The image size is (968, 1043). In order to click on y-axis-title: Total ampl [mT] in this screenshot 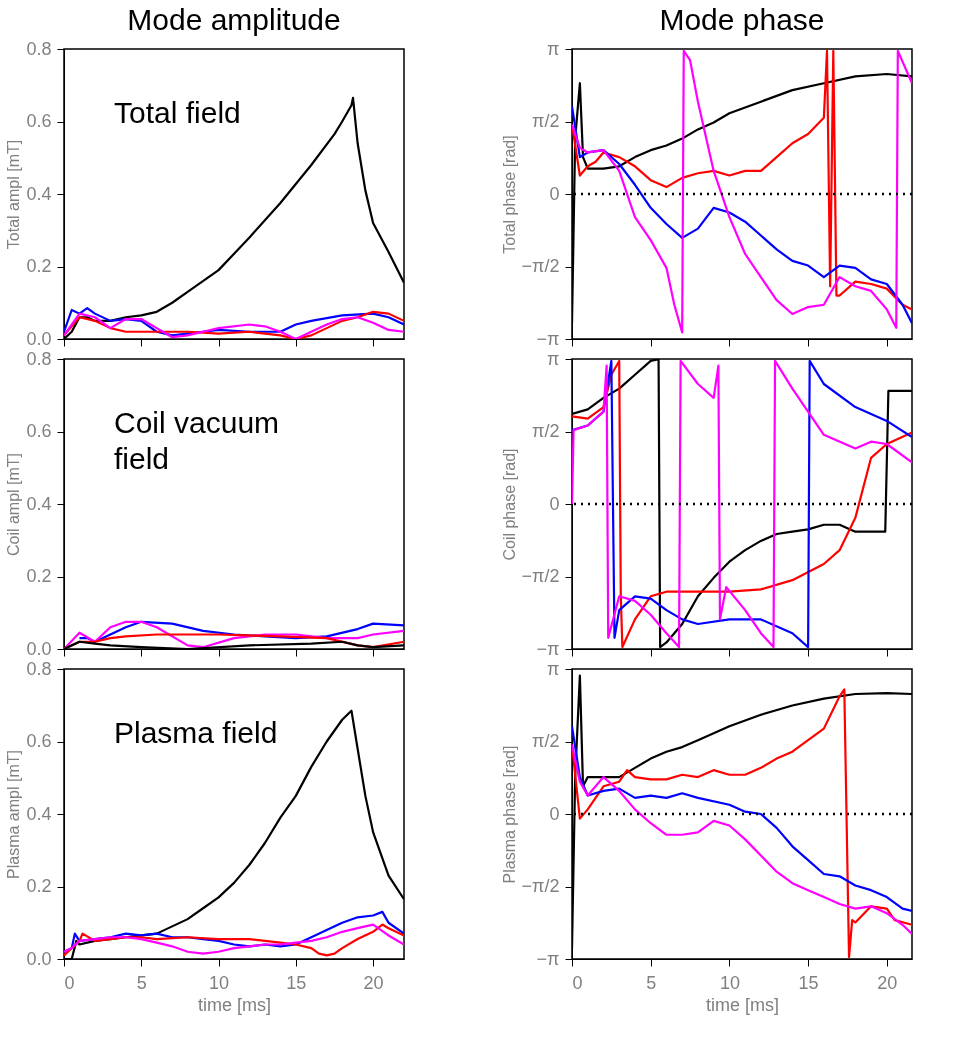, I will do `click(14, 194)`.